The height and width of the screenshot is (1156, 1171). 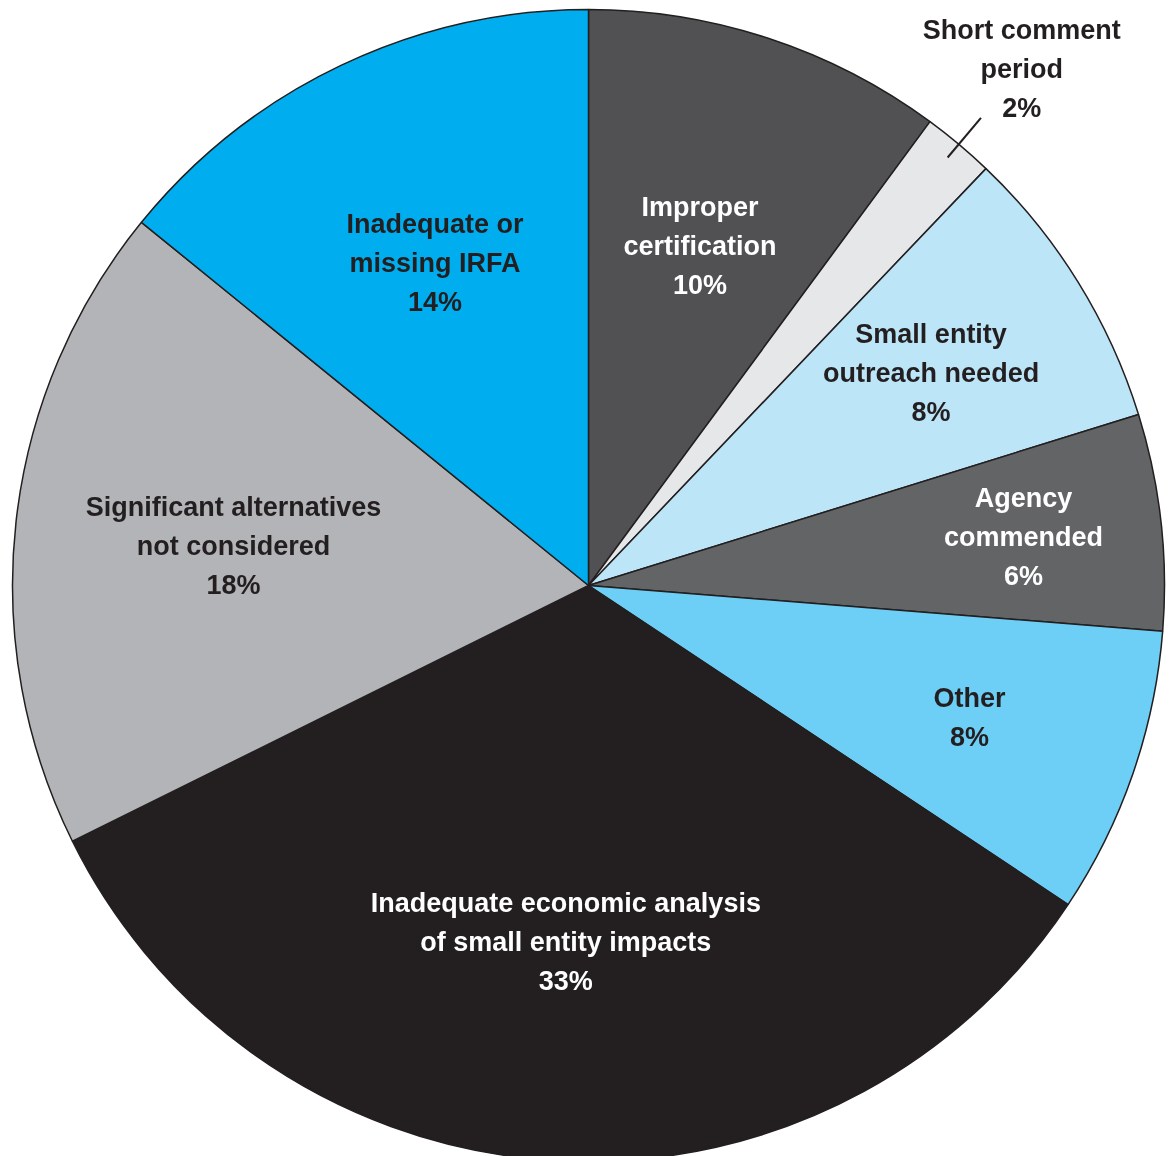 What do you see at coordinates (1024, 517) in the screenshot?
I see `slice-label: Agency commended` at bounding box center [1024, 517].